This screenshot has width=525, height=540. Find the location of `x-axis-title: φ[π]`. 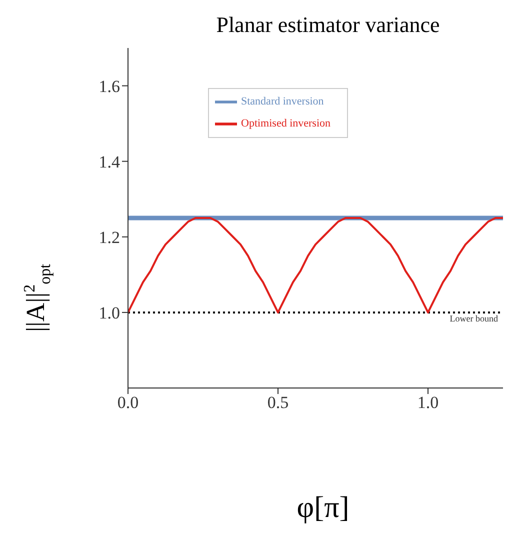

x-axis-title: φ[π] is located at coordinates (323, 508).